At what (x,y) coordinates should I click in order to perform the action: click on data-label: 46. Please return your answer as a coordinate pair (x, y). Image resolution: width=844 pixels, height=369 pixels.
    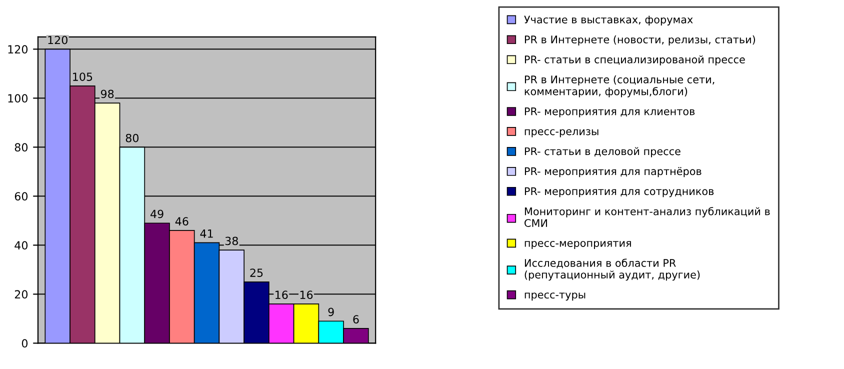
    Looking at the image, I should click on (181, 221).